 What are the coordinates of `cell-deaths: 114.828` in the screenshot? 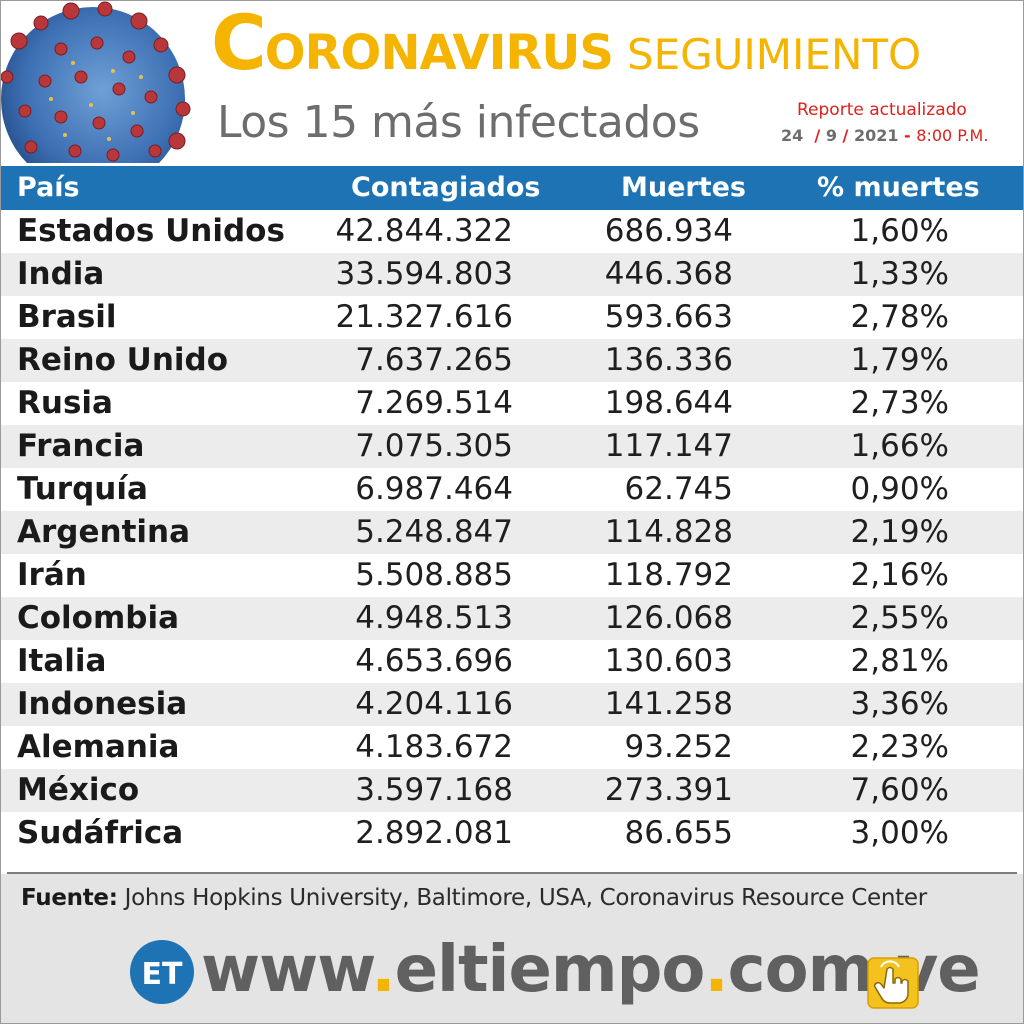 It's located at (668, 532).